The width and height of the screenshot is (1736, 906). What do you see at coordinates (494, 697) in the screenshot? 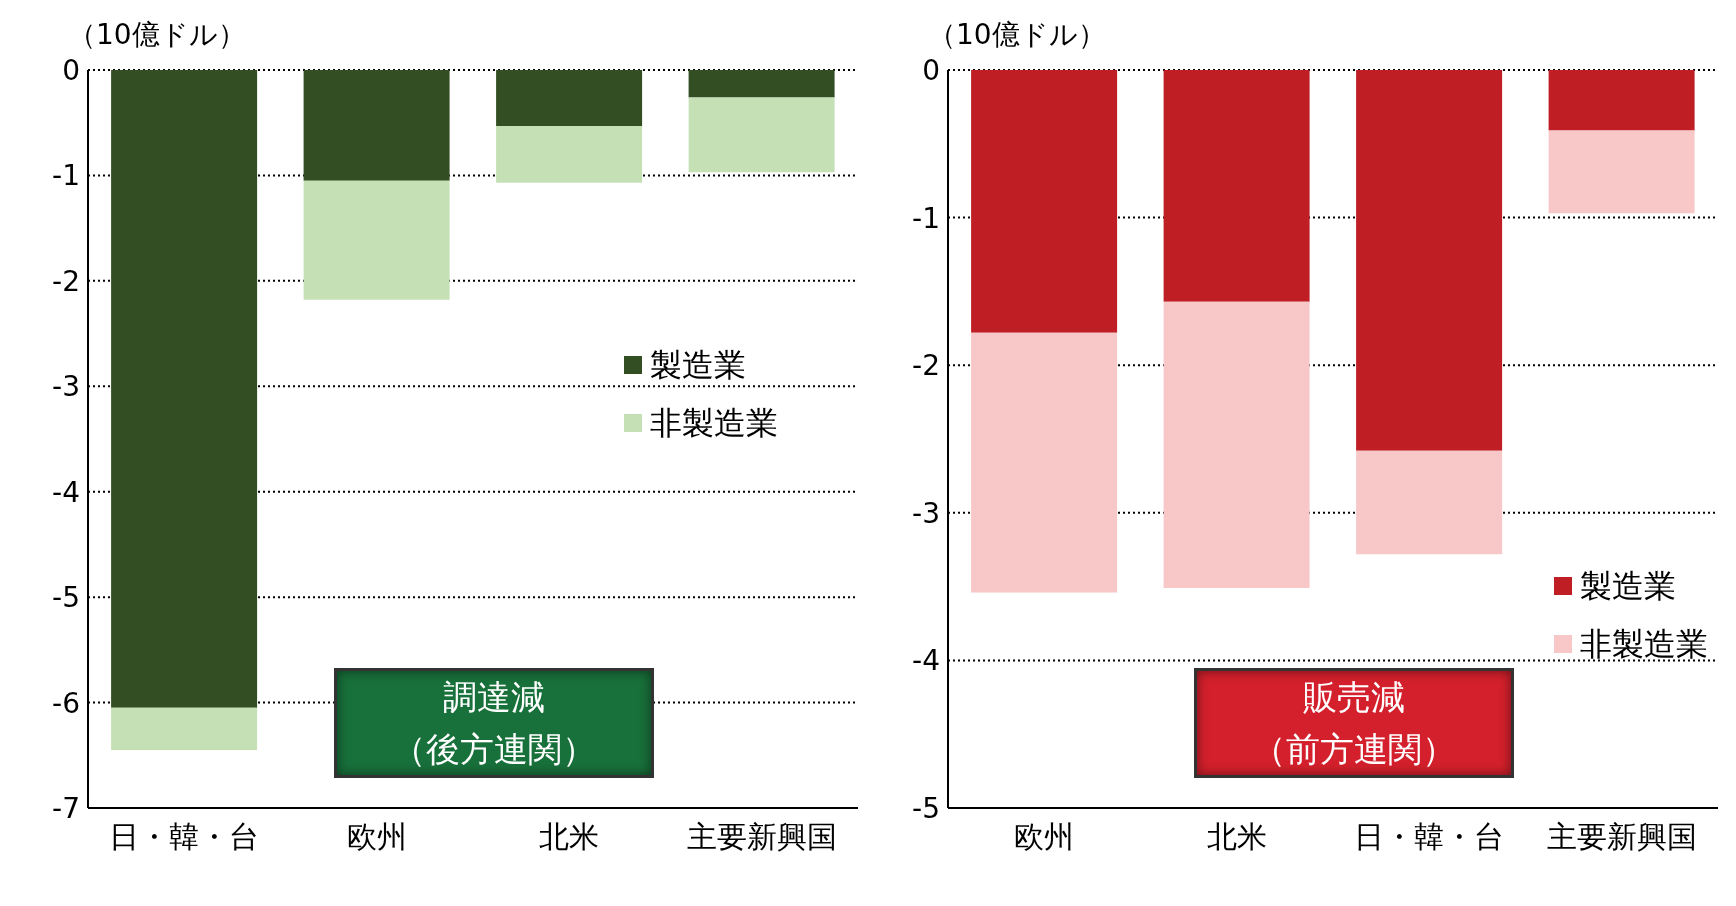
I see `annotation: 調達減` at bounding box center [494, 697].